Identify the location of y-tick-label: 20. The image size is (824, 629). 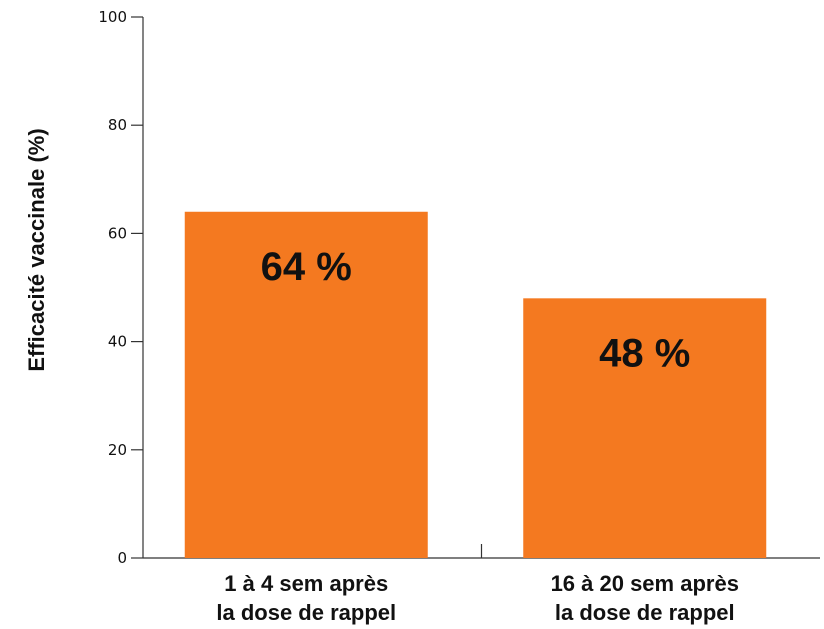
(117, 450).